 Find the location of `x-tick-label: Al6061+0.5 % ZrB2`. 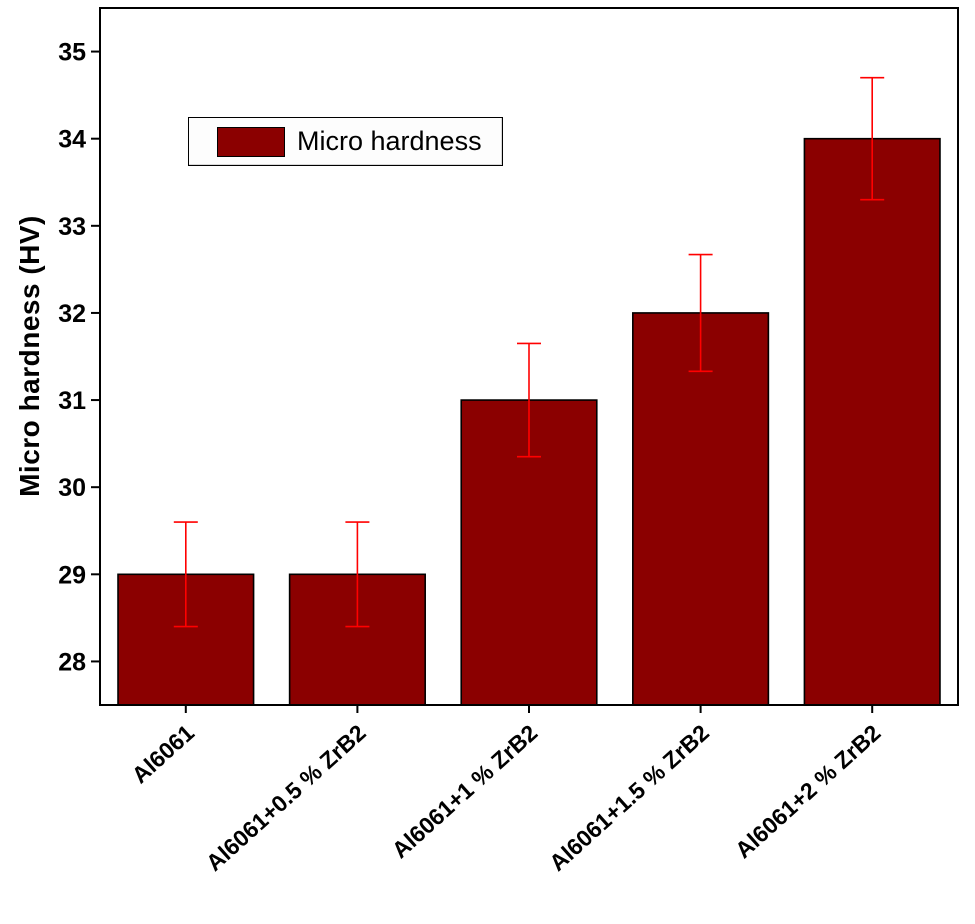

x-tick-label: Al6061+0.5 % ZrB2 is located at coordinates (286, 797).